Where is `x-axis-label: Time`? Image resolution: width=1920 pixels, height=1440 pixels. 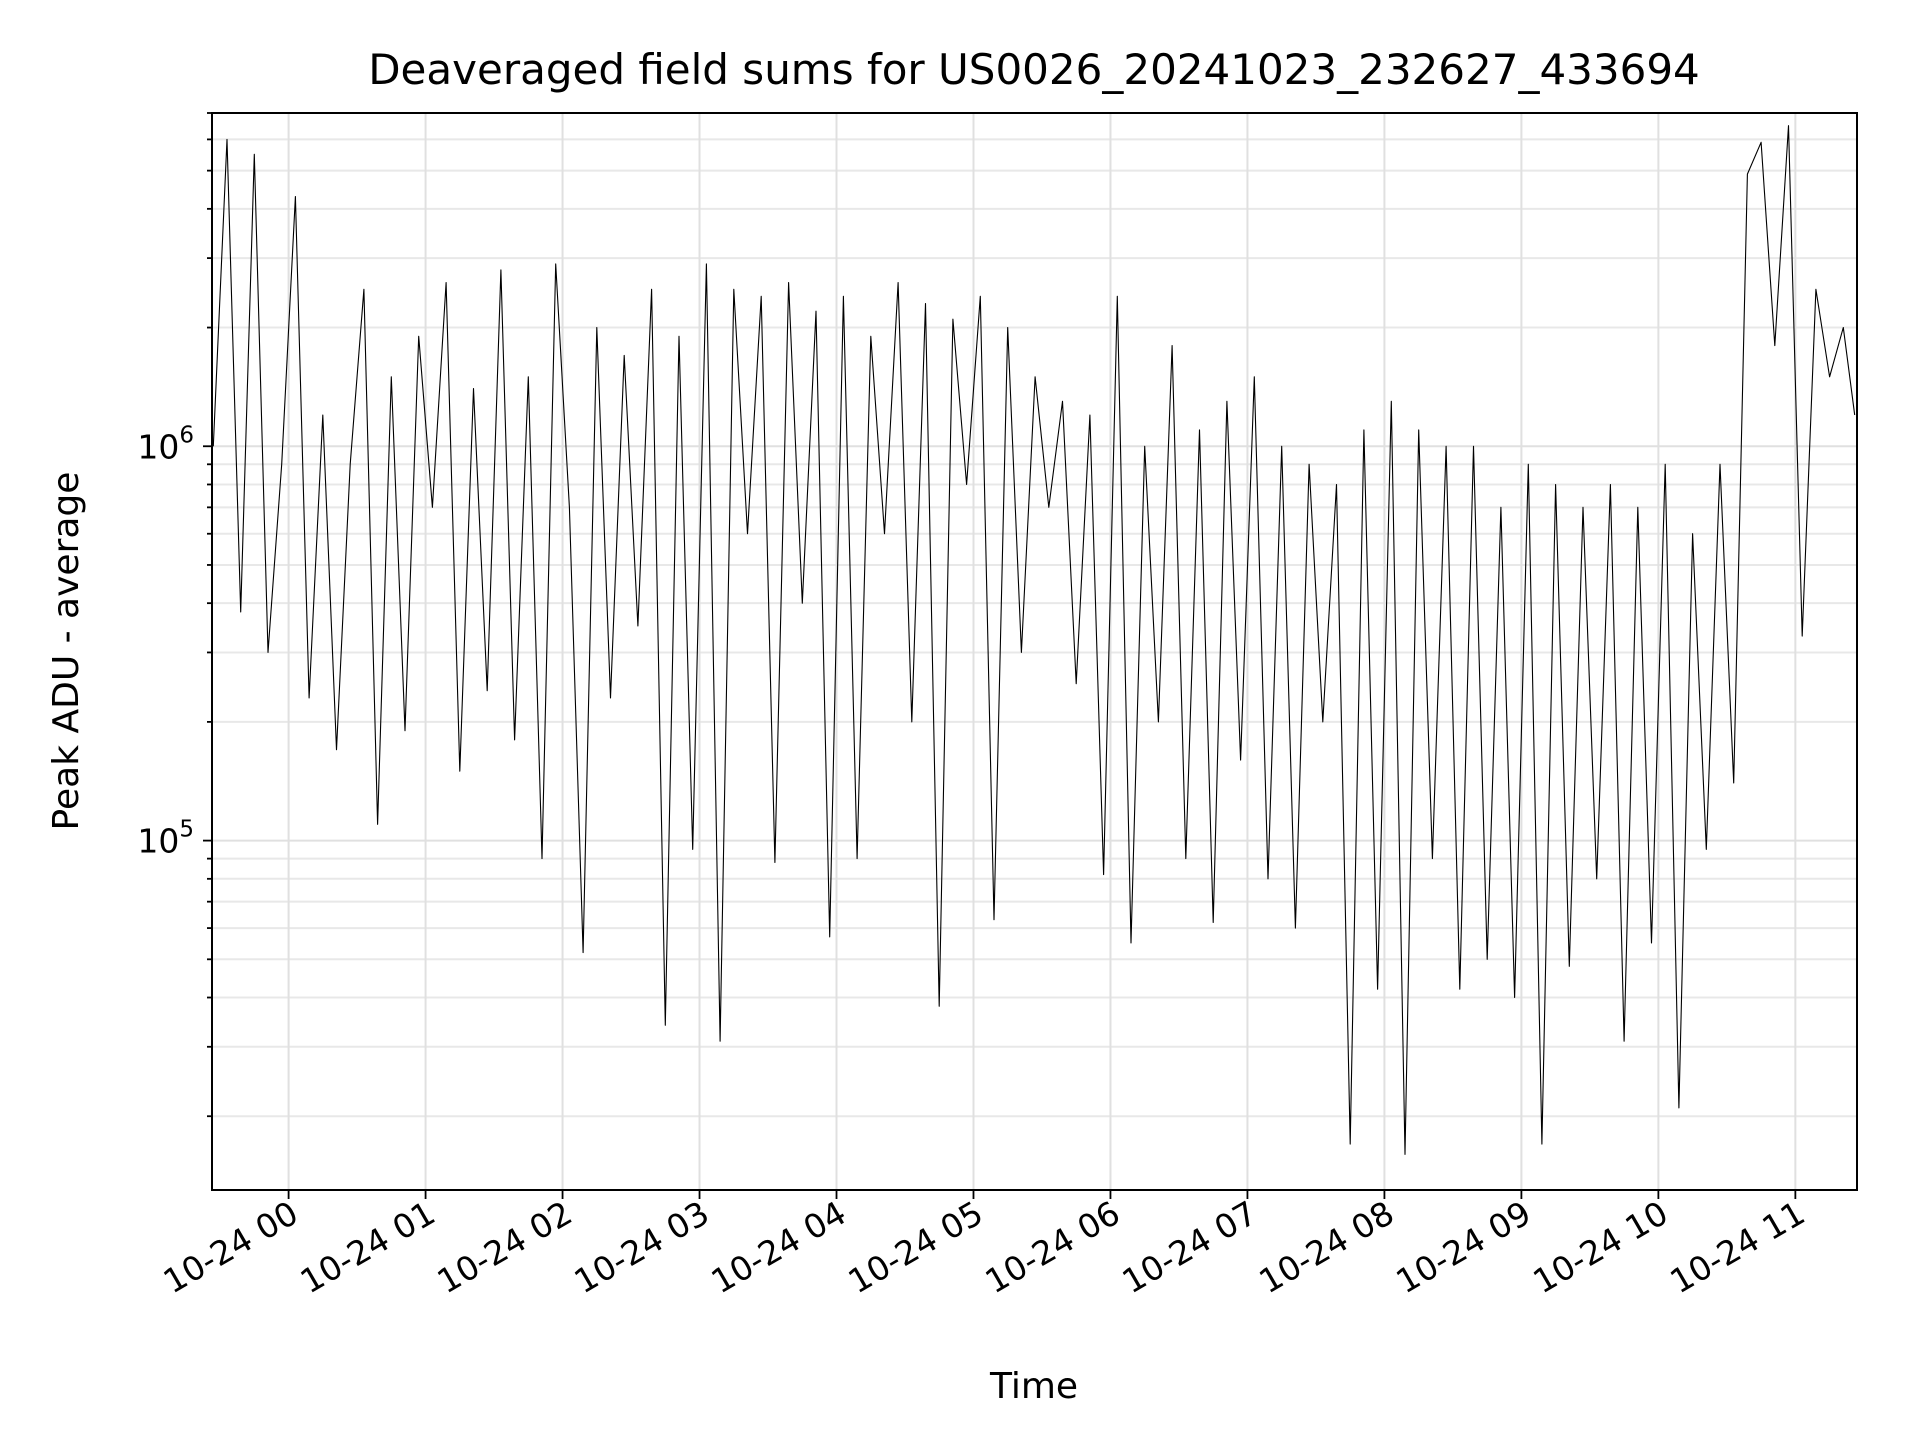 x-axis-label: Time is located at coordinates (1033, 1386).